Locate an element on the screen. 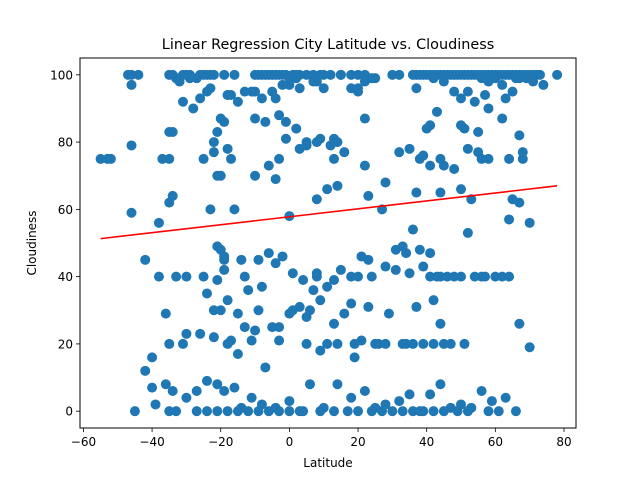 The height and width of the screenshot is (480, 640). y-tick-label: 80 is located at coordinates (65, 143).